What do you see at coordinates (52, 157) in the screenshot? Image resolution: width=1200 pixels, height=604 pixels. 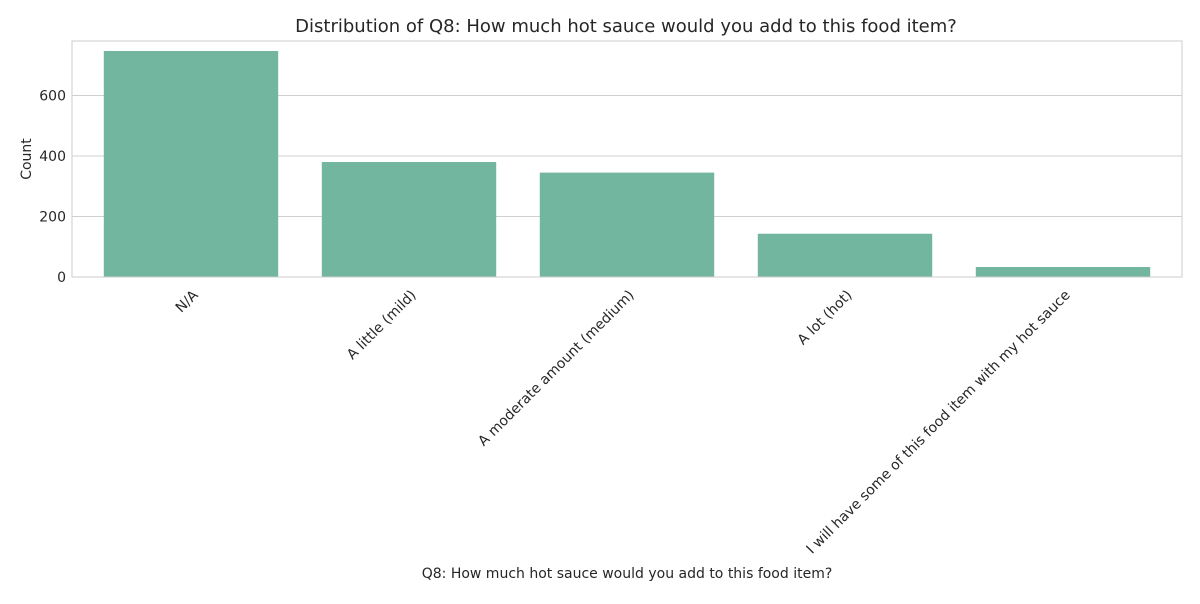 I see `y-tick-label: 400` at bounding box center [52, 157].